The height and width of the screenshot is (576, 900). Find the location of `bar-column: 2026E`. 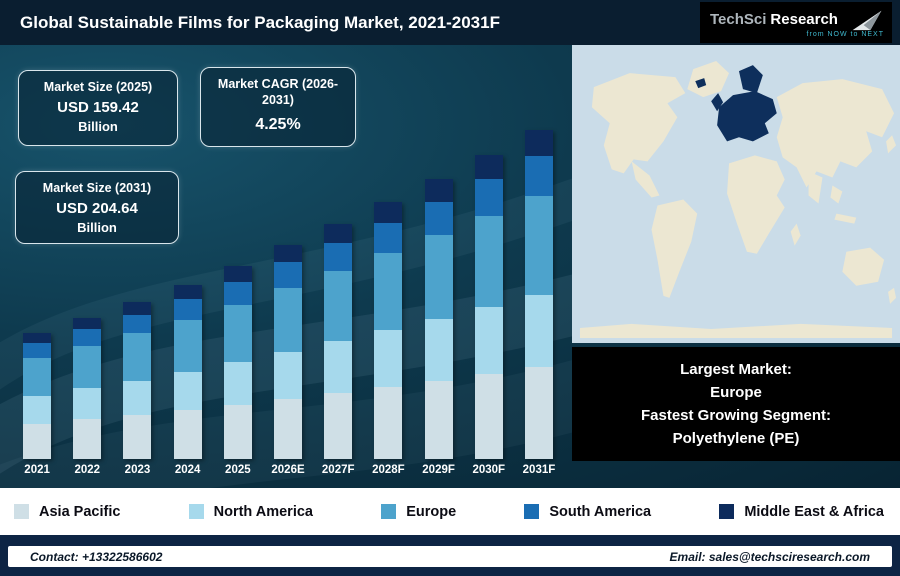

bar-column: 2026E is located at coordinates (288, 360).